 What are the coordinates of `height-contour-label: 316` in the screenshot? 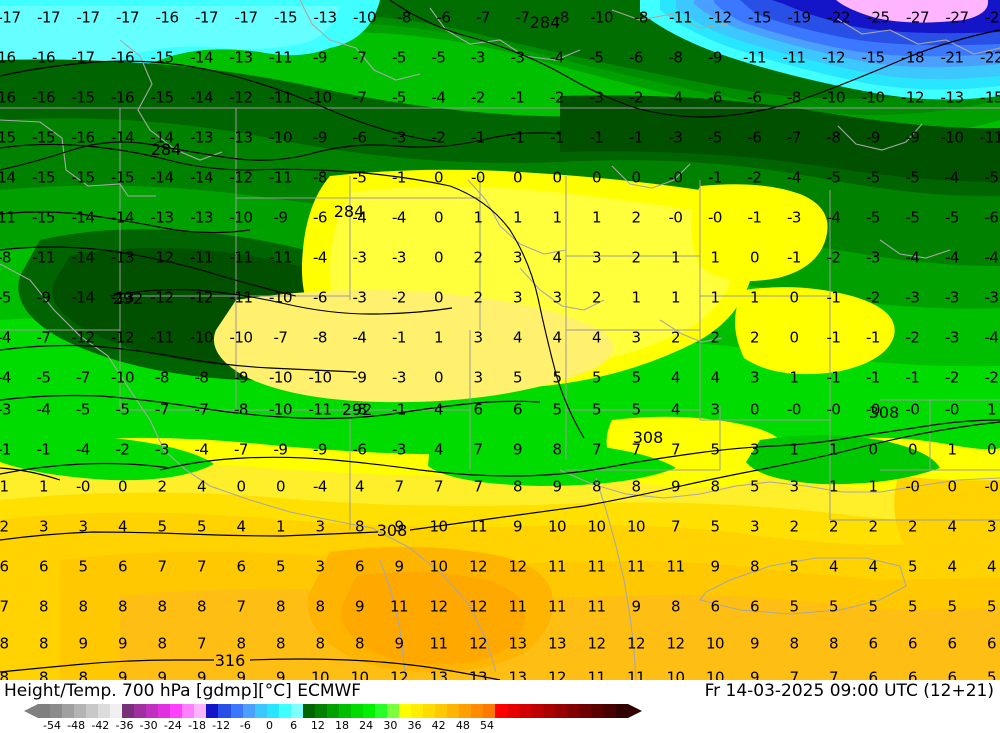 It's located at (230, 660).